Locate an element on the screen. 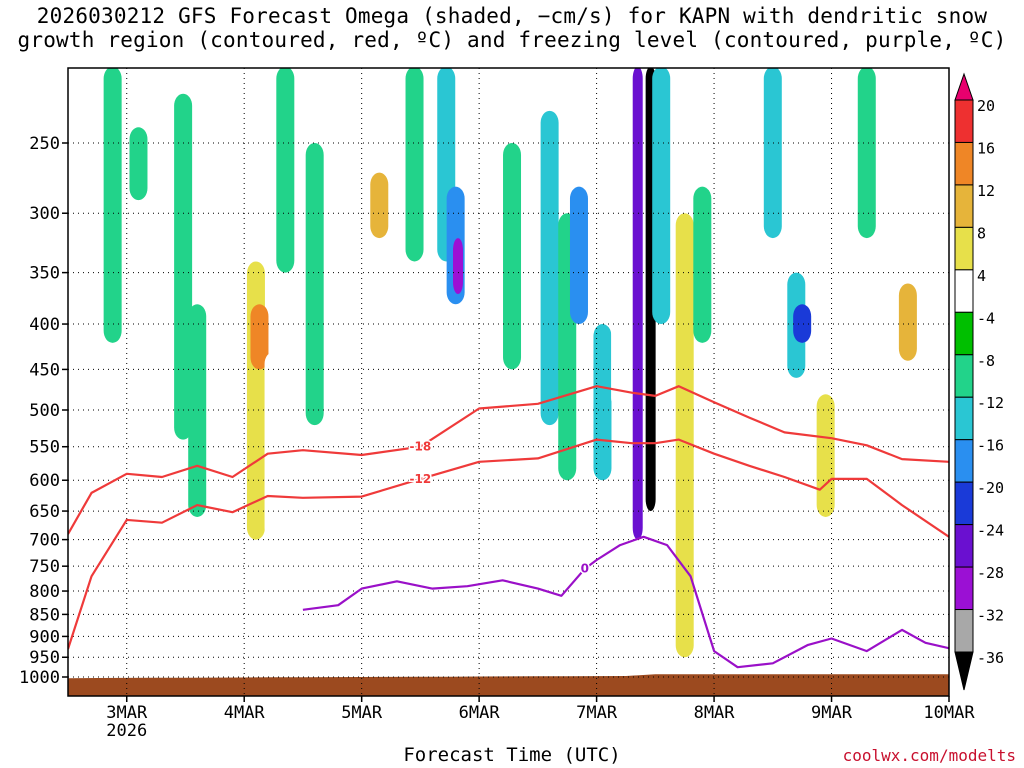 The height and width of the screenshot is (768, 1024). y-tick-label: 550 is located at coordinates (44, 448).